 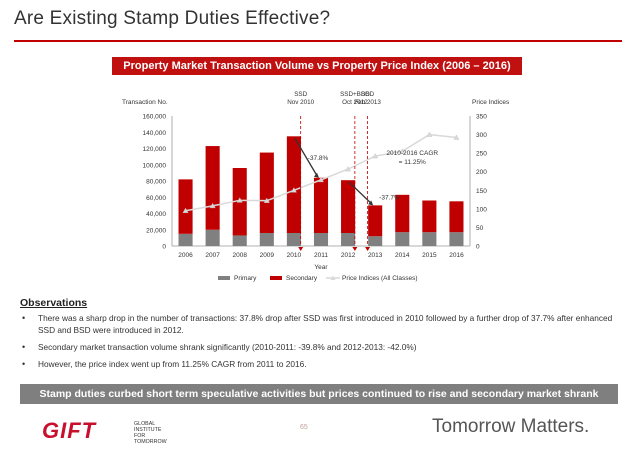 What do you see at coordinates (412, 153) in the screenshot?
I see `cagr-annotation: 2010-2016 CAGR` at bounding box center [412, 153].